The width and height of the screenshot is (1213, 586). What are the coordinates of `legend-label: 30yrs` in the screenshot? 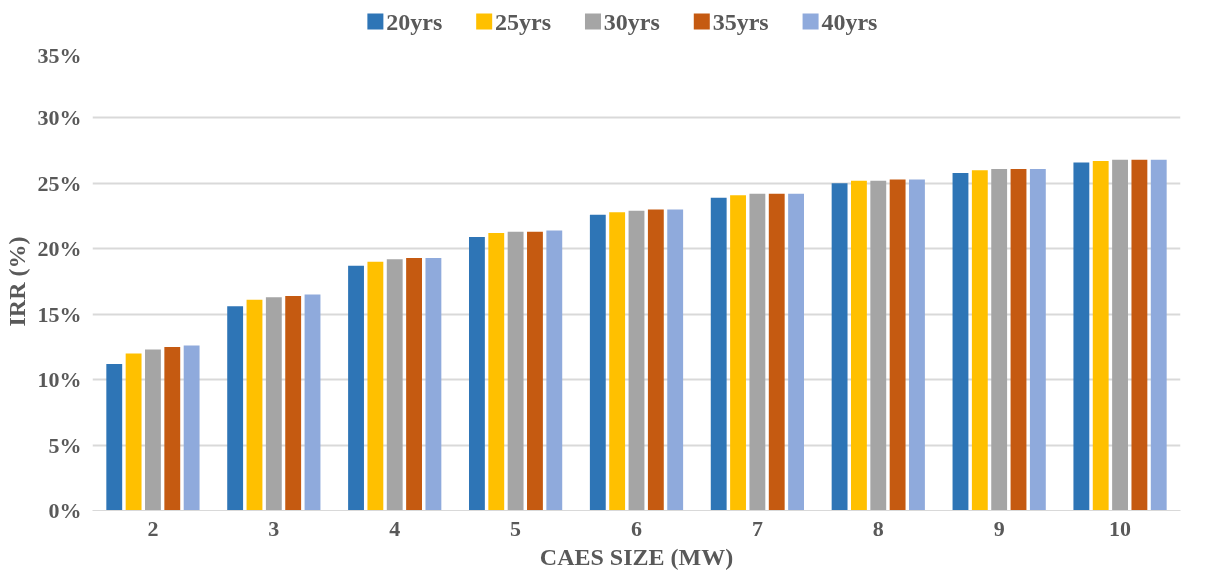 It's located at (631, 21).